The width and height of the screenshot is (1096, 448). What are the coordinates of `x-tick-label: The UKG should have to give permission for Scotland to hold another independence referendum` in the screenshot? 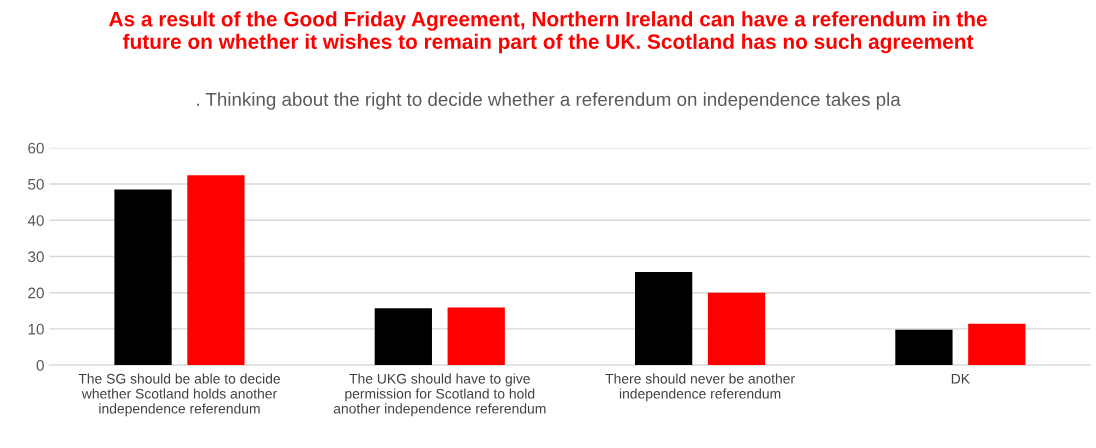 It's located at (439, 395).